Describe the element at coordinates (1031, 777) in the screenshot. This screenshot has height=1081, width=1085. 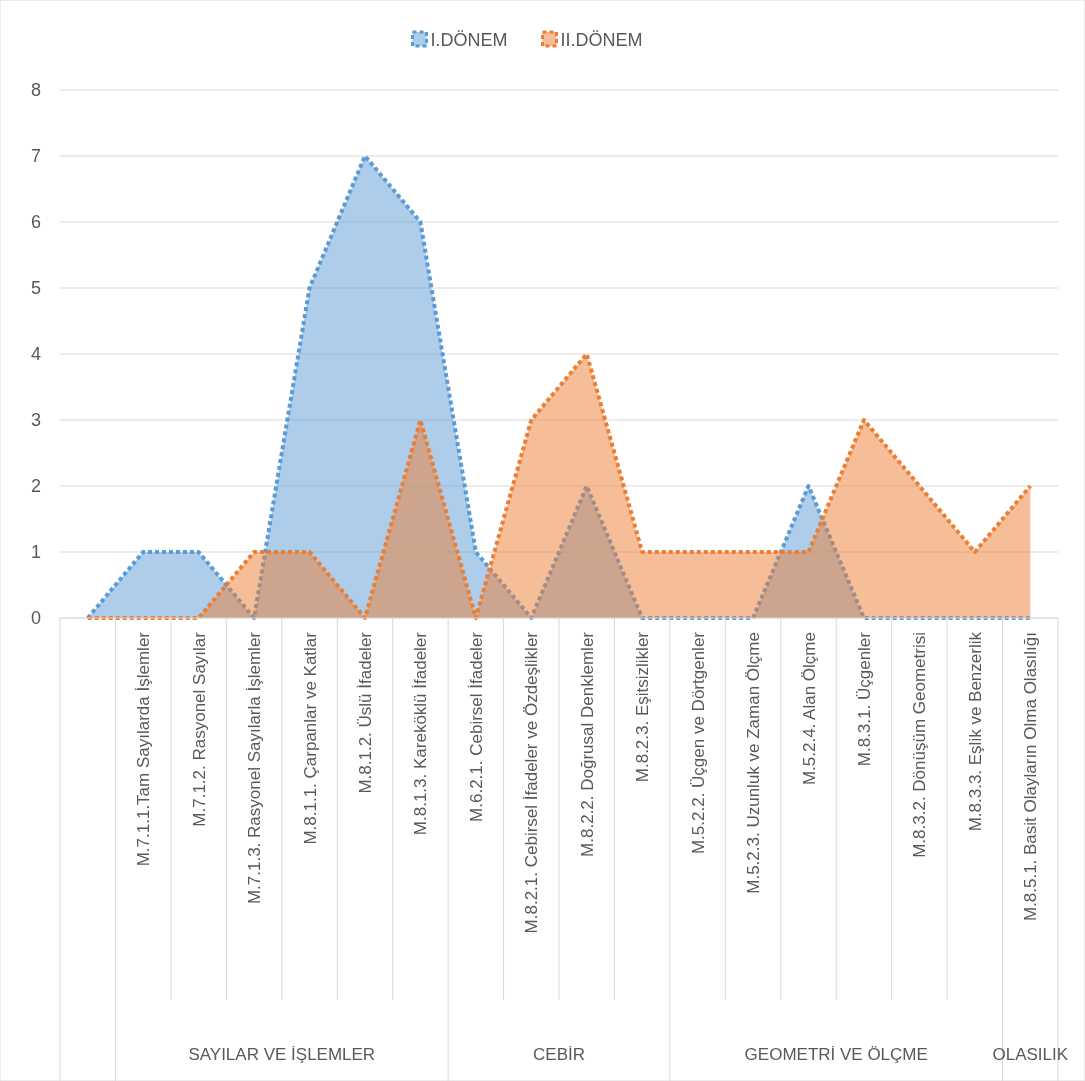
I see `x-tick-label: M.8.5.1. Basit Olayların Olma Olasılığı` at that location.